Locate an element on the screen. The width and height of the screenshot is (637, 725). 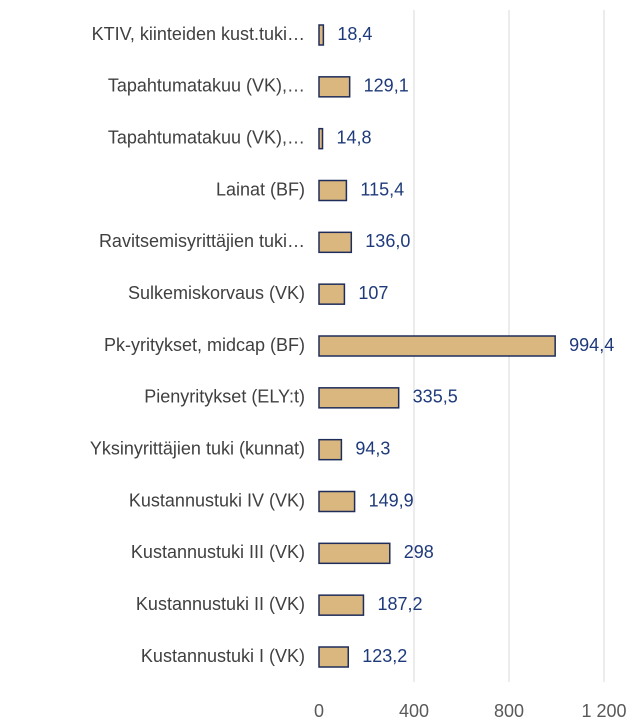
data-label: 94,3 is located at coordinates (372, 448).